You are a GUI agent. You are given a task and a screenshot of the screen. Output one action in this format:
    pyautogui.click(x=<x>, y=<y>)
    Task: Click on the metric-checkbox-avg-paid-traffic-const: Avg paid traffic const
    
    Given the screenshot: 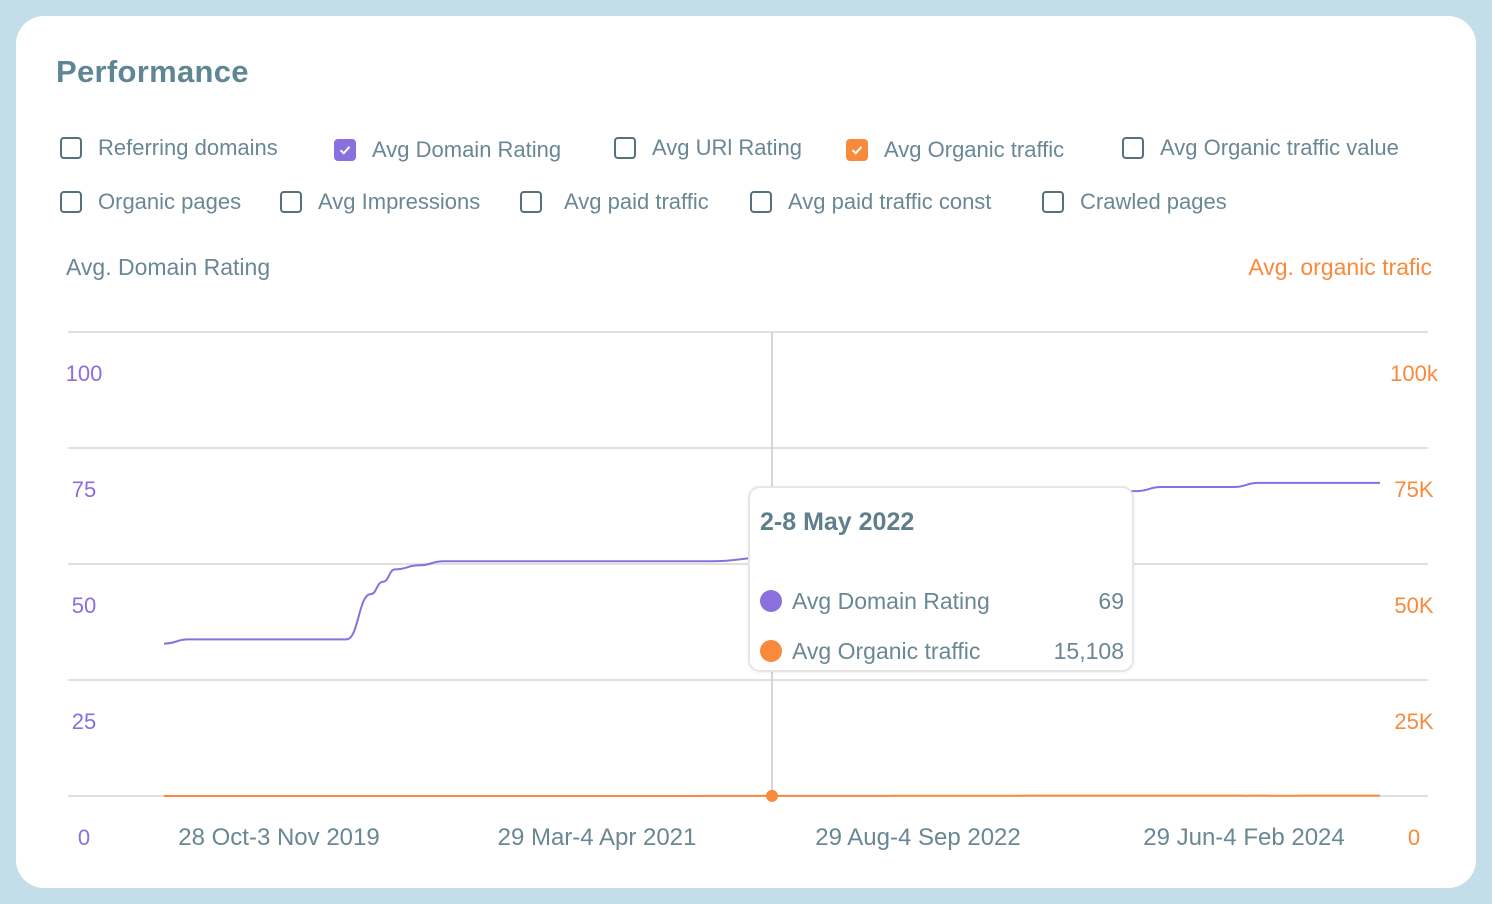 What is the action you would take?
    pyautogui.click(x=870, y=202)
    